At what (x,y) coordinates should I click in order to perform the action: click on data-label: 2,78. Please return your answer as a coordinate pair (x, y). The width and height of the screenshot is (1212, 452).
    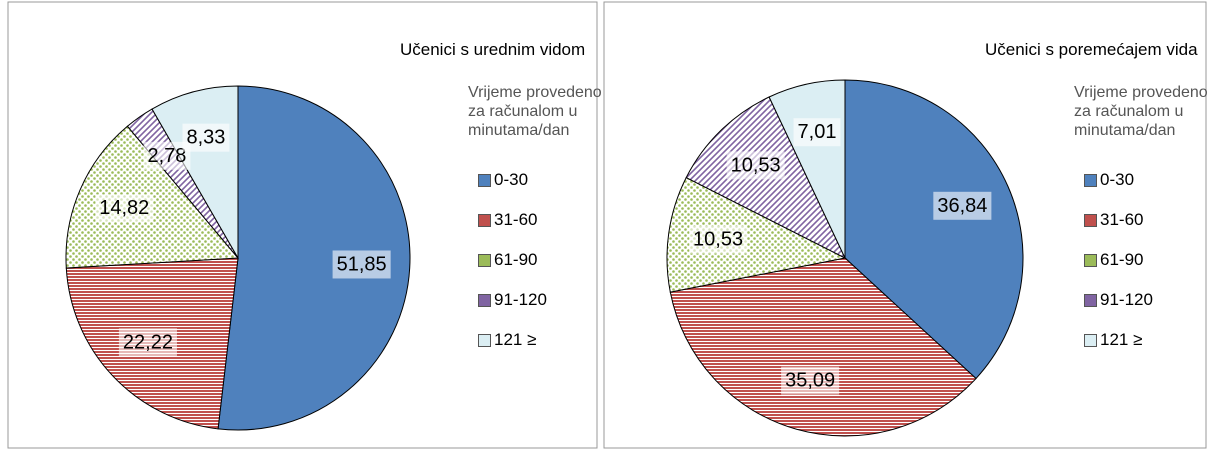
    Looking at the image, I should click on (167, 156).